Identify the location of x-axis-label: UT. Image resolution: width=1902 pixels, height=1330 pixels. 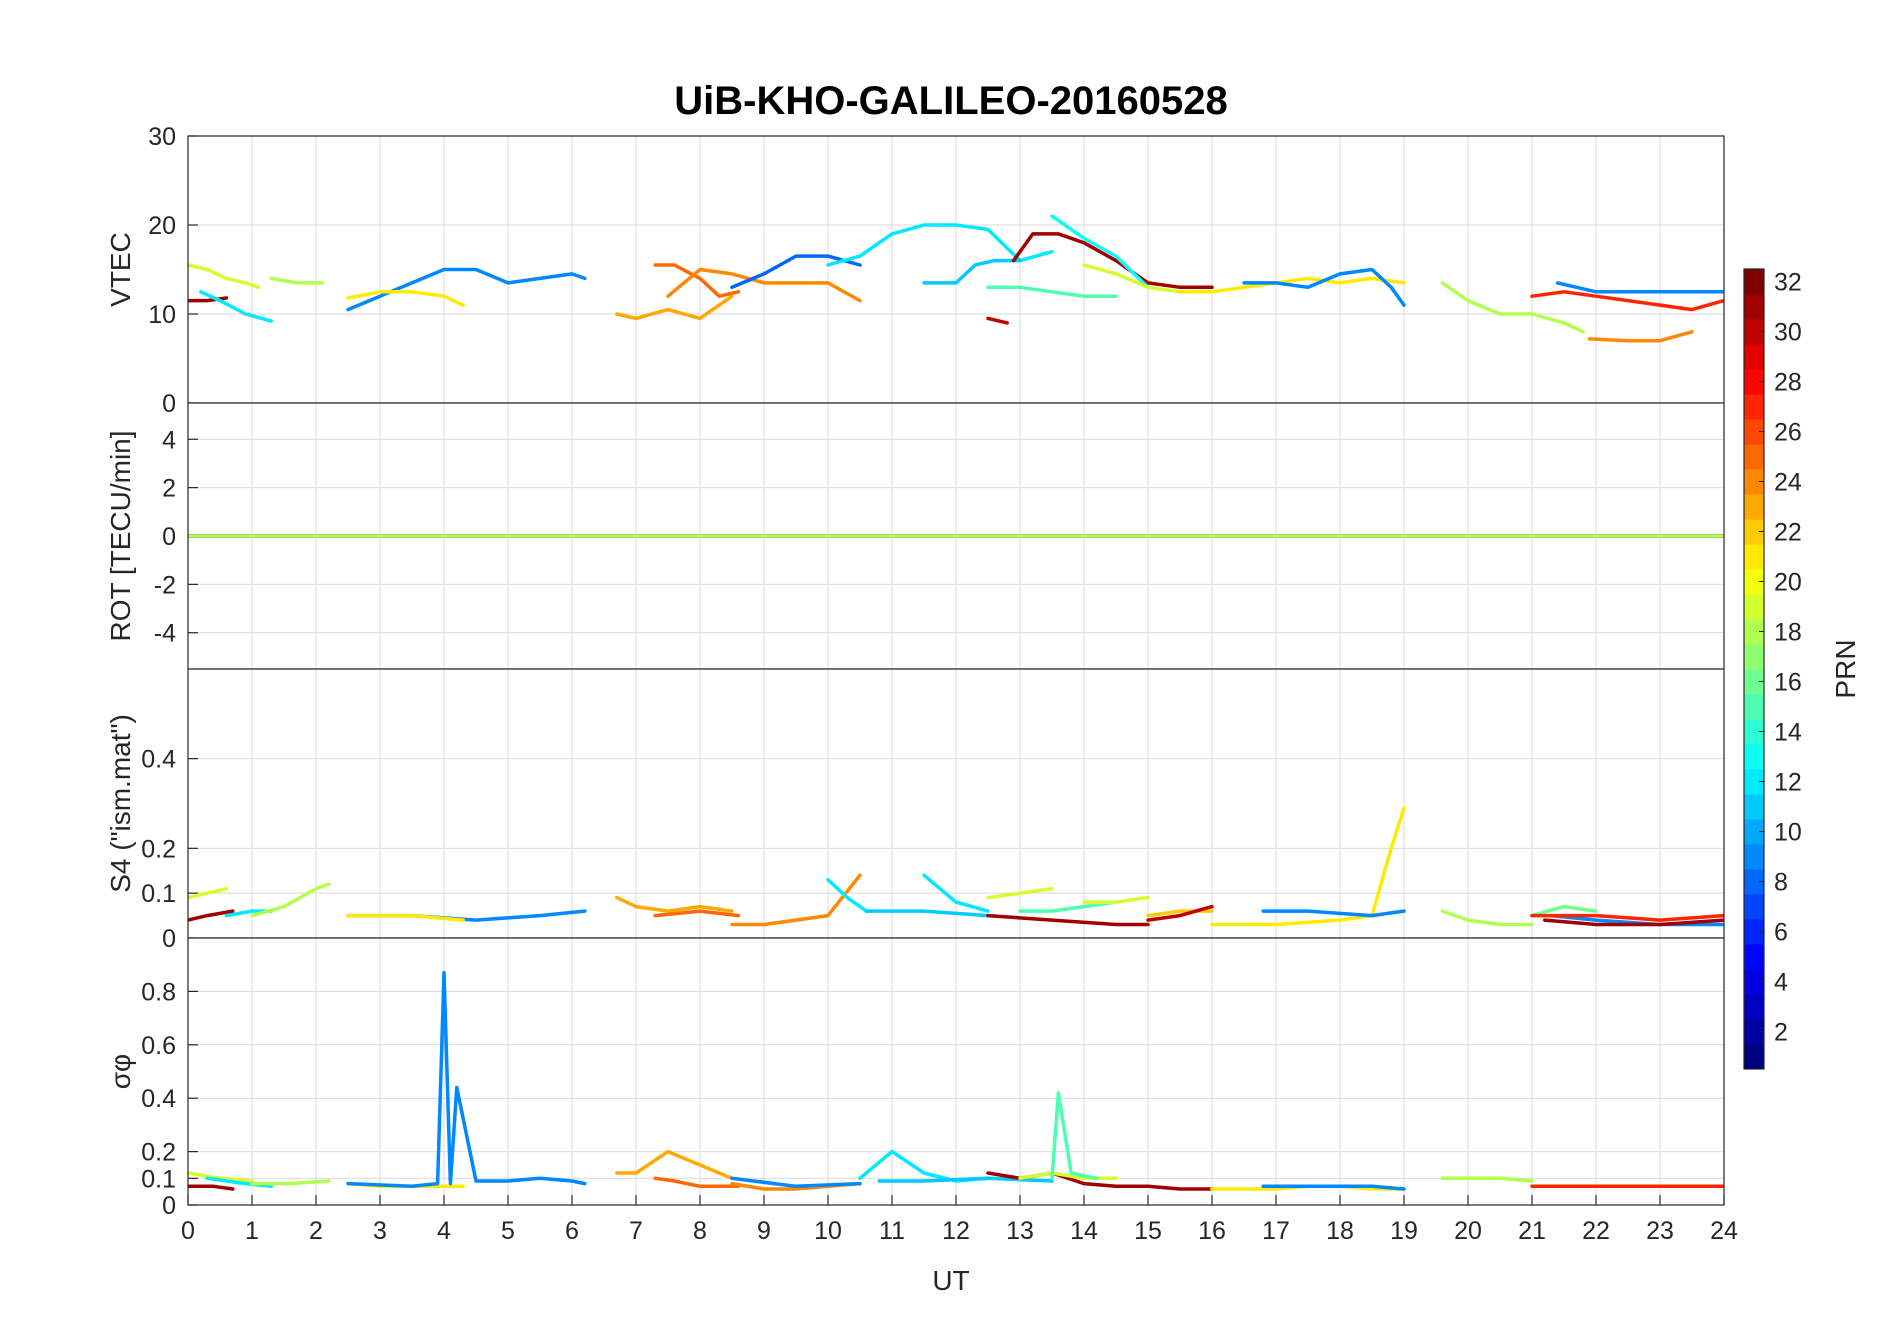
(950, 1280).